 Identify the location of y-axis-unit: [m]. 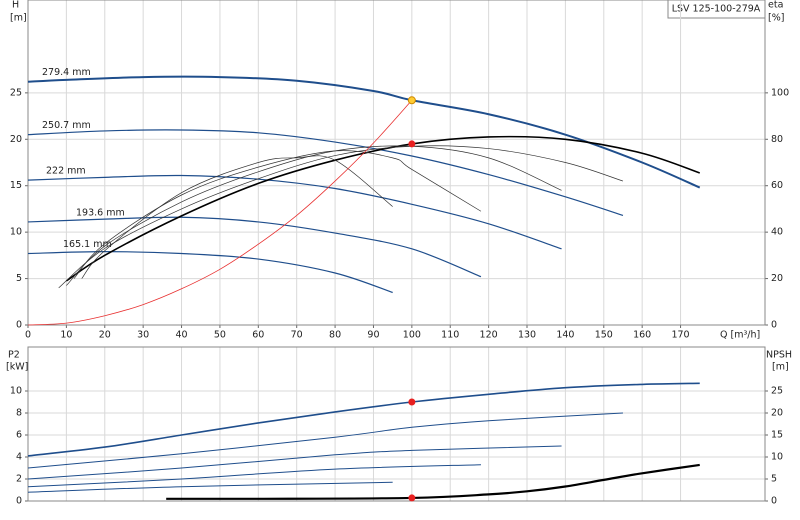
(18, 18).